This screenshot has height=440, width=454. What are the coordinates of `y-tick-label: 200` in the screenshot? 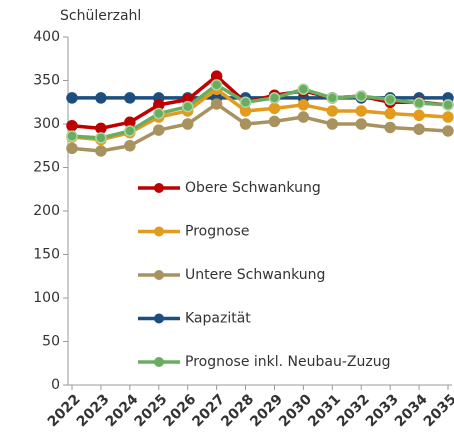 It's located at (46, 211).